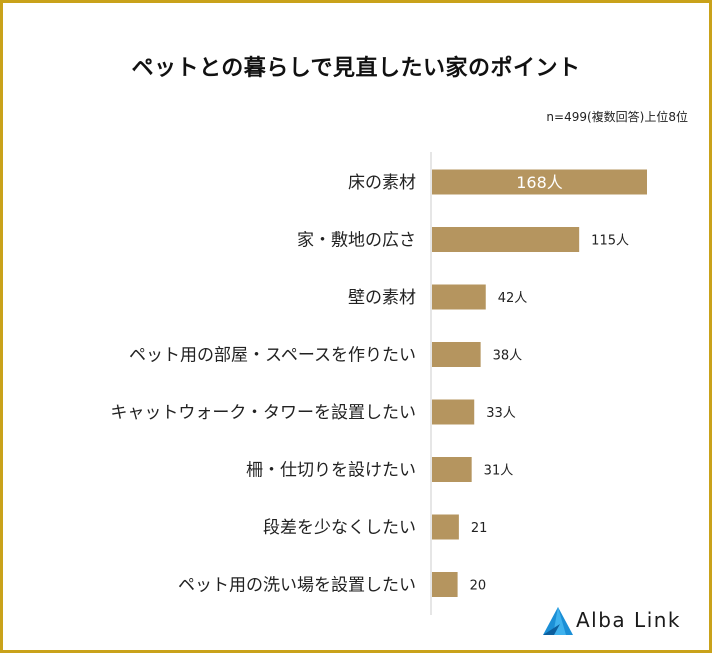 This screenshot has height=653, width=712. I want to click on category-label: キャットウォーク・タワーを設置したい, so click(263, 413).